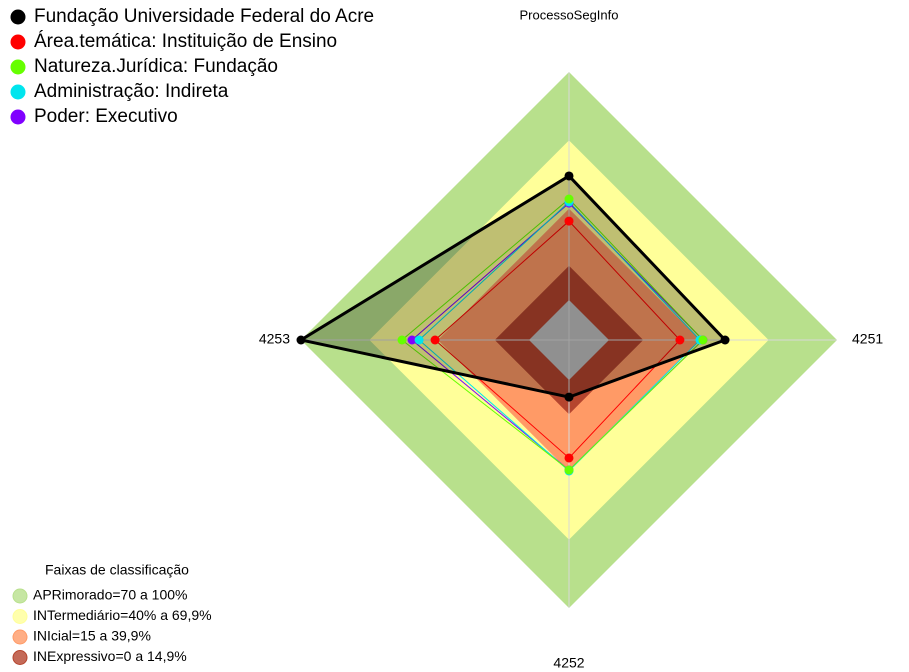 Image resolution: width=909 pixels, height=672 pixels. What do you see at coordinates (185, 41) in the screenshot?
I see `legend-label: Área.temática: Instituição de Ensino` at bounding box center [185, 41].